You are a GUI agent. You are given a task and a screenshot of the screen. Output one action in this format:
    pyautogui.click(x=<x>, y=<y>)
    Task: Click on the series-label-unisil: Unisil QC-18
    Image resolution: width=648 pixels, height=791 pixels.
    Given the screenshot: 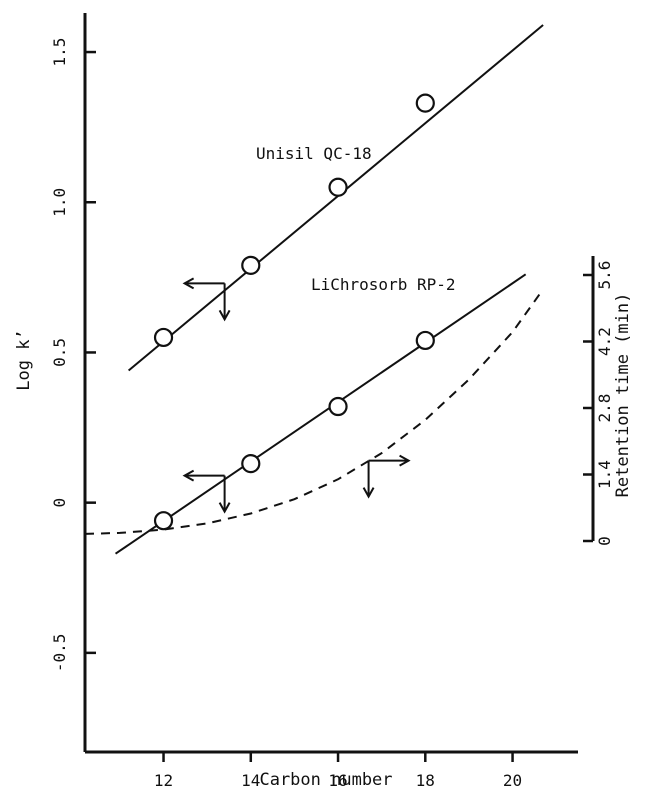 What is the action you would take?
    pyautogui.click(x=314, y=153)
    